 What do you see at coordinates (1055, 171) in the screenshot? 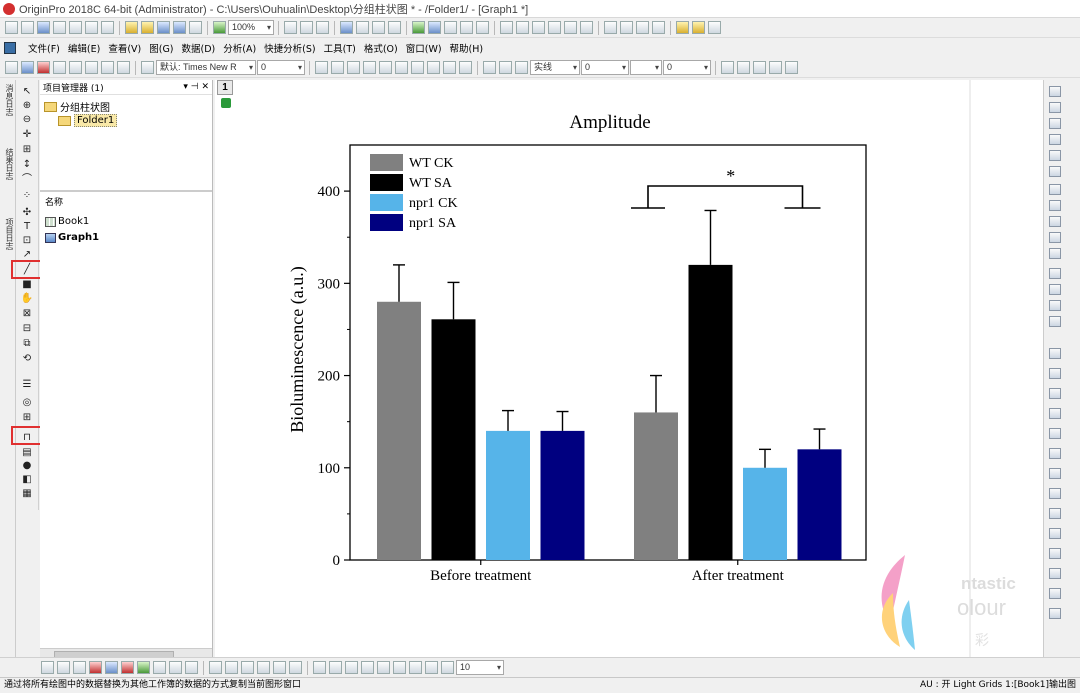
I see `tick-icon` at bounding box center [1055, 171].